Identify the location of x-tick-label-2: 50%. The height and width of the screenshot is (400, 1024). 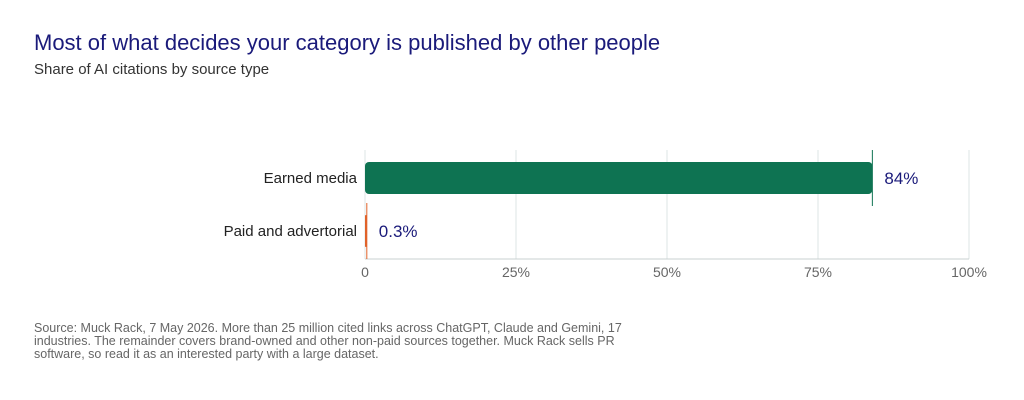
(667, 272).